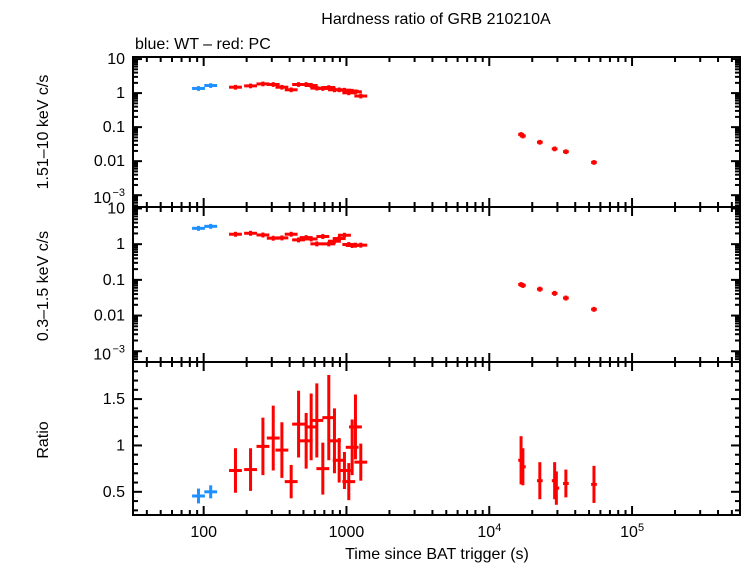 Image resolution: width=742 pixels, height=571 pixels. Describe the element at coordinates (203, 44) in the screenshot. I see `chart-subtitle: blue: WT – red: PC` at that location.